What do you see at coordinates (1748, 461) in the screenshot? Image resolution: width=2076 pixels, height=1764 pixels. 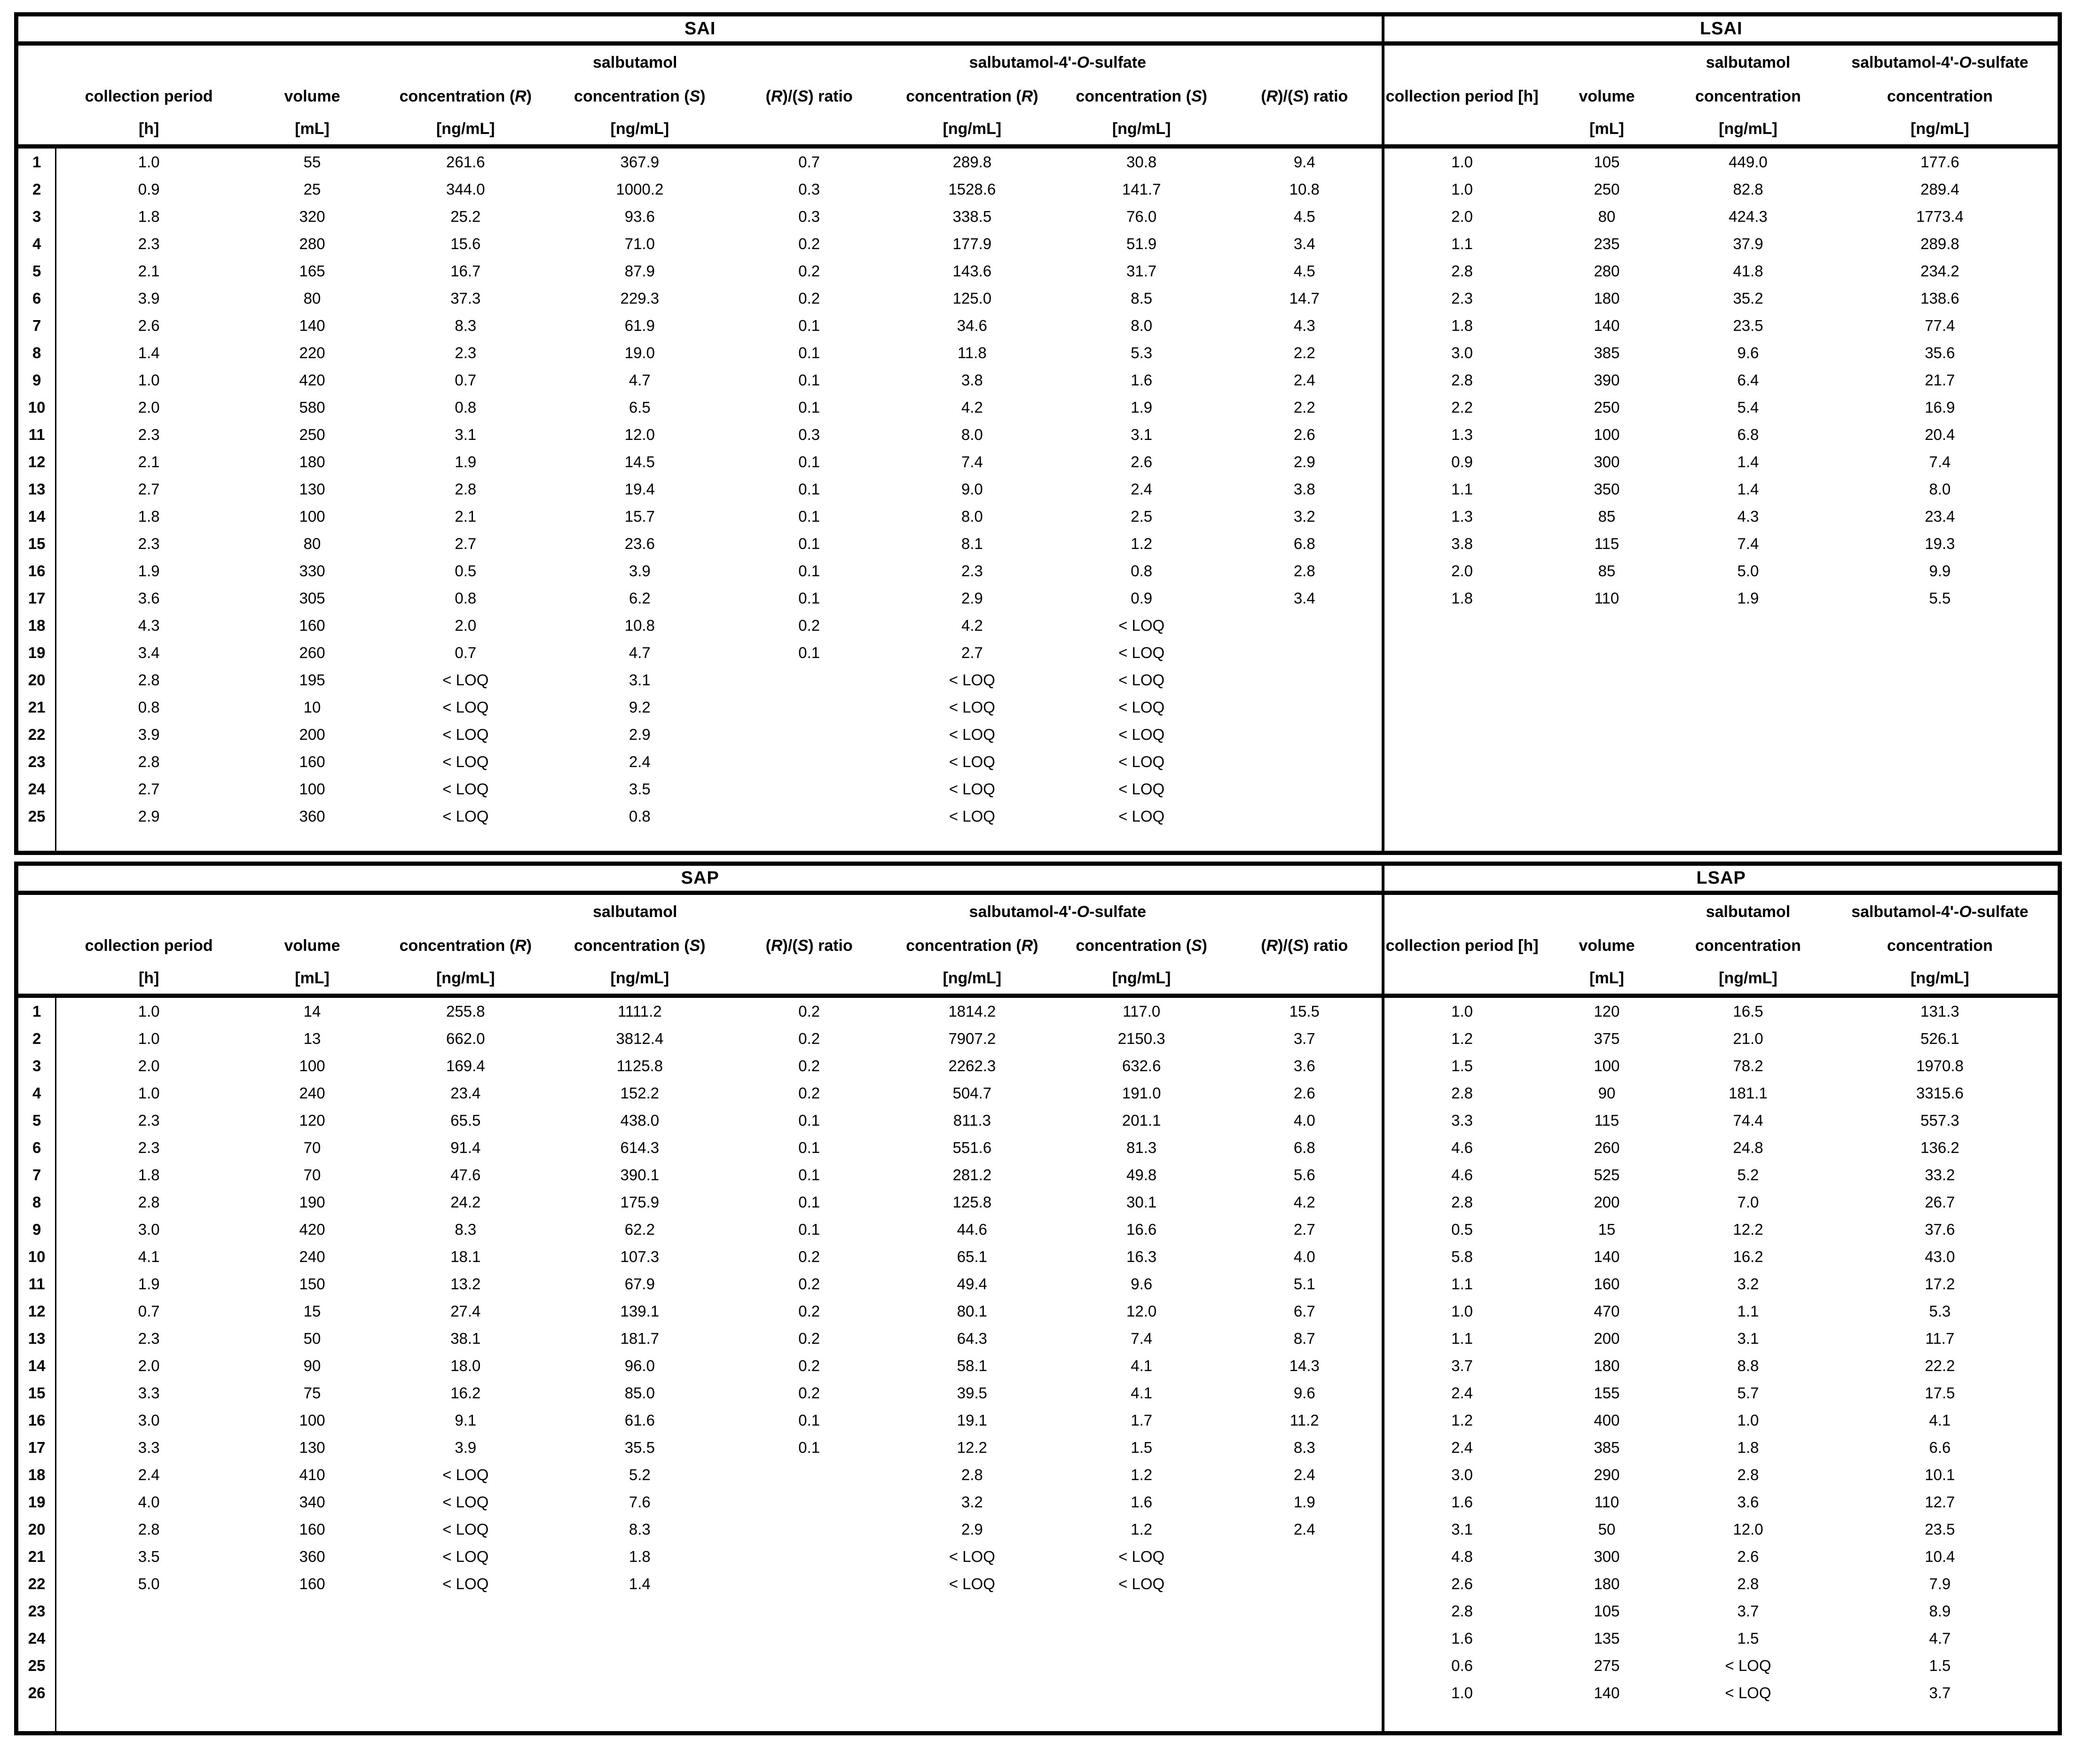 I see `table-cell: 1.4` at bounding box center [1748, 461].